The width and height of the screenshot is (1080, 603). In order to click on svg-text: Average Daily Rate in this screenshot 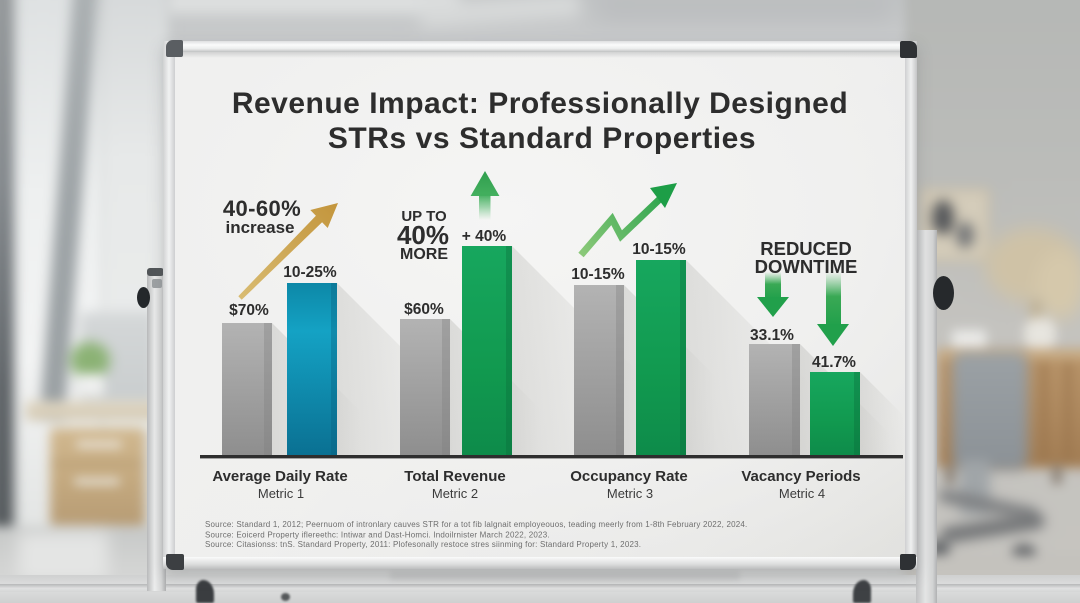, I will do `click(279, 476)`.